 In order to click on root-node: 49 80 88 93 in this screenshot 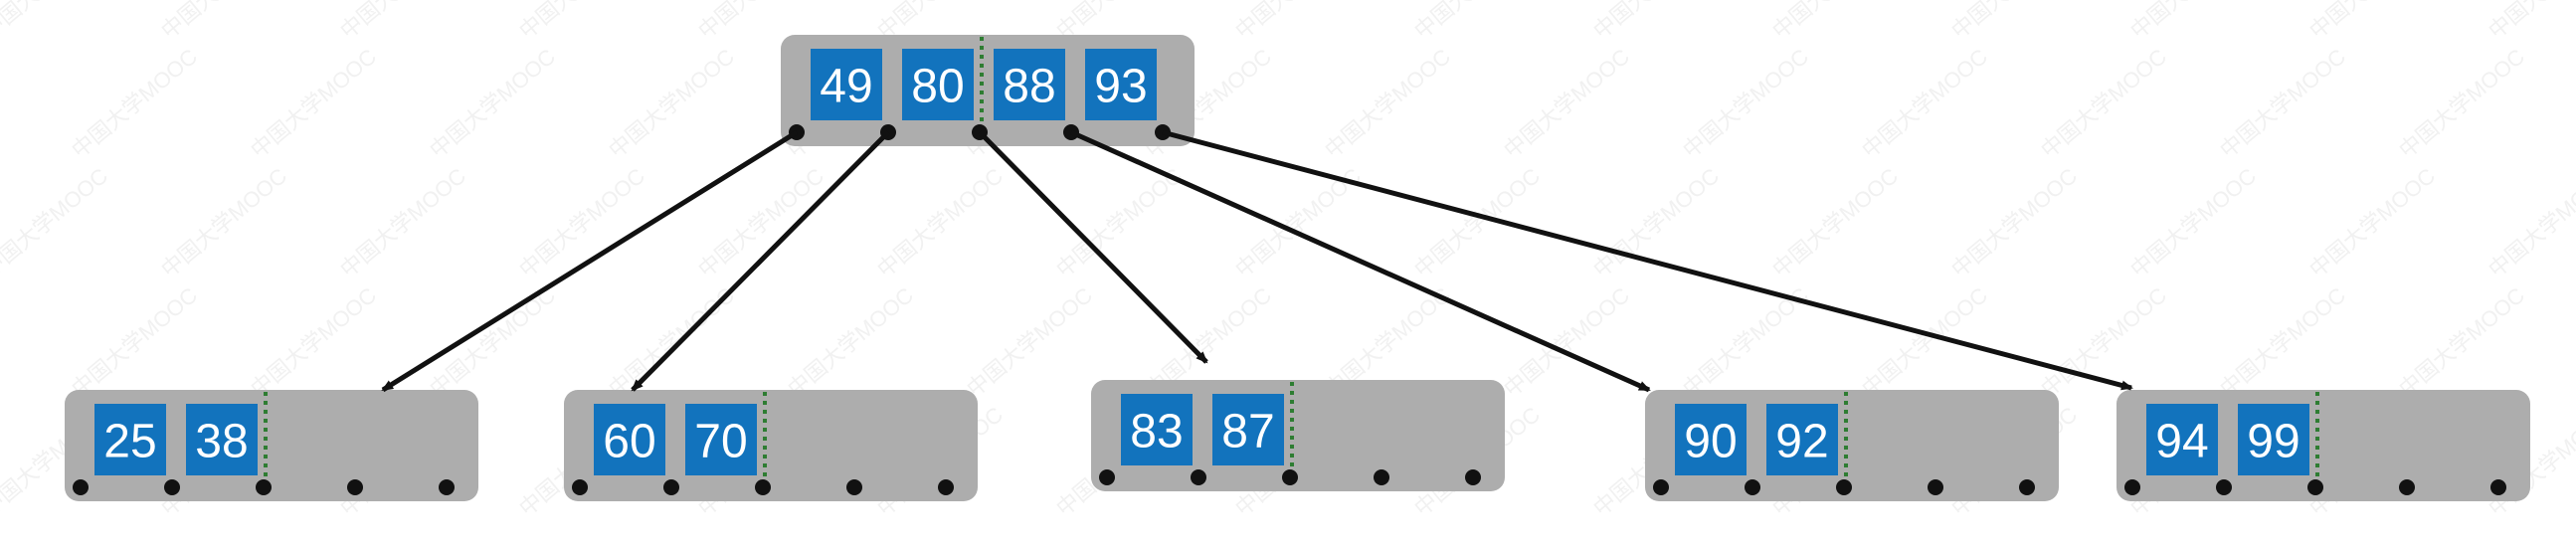, I will do `click(988, 90)`.